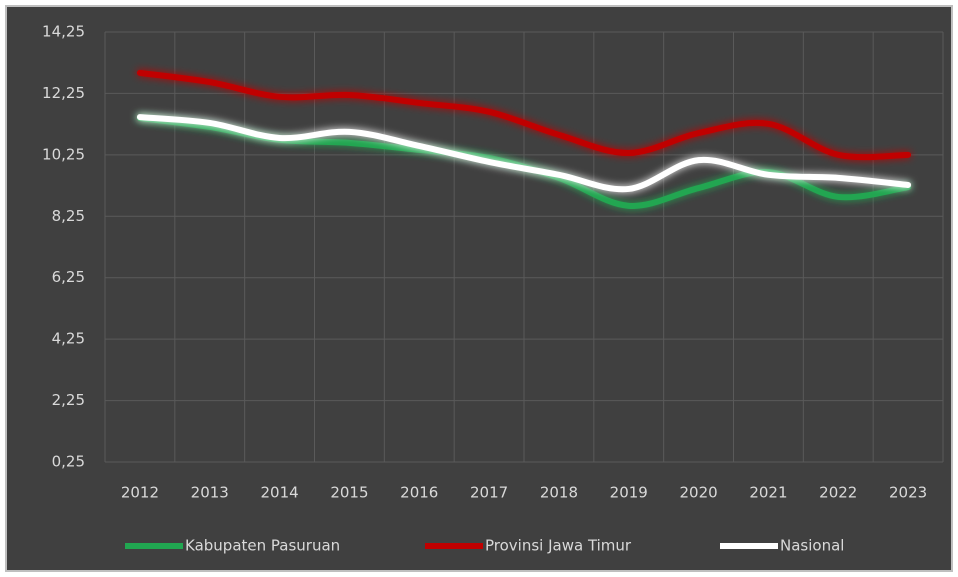 The width and height of the screenshot is (958, 577). What do you see at coordinates (63, 32) in the screenshot?
I see `y-tick-label: 14,25` at bounding box center [63, 32].